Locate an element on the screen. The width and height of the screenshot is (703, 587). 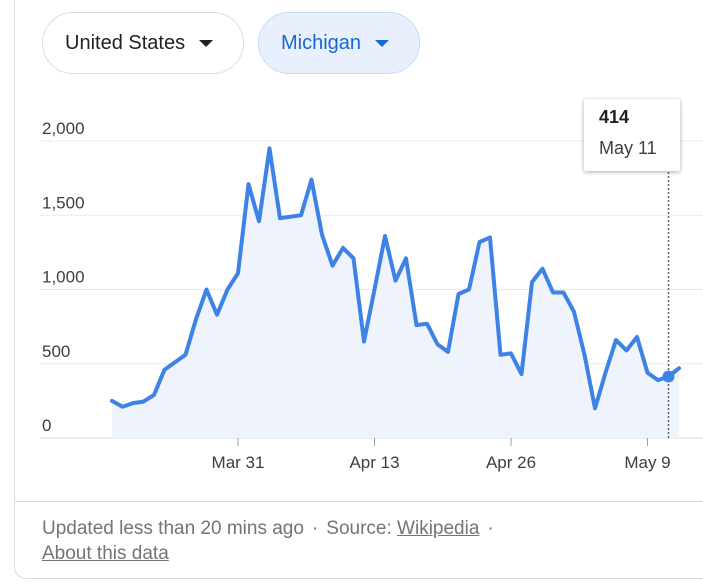
country-dropdown: United States is located at coordinates (143, 43).